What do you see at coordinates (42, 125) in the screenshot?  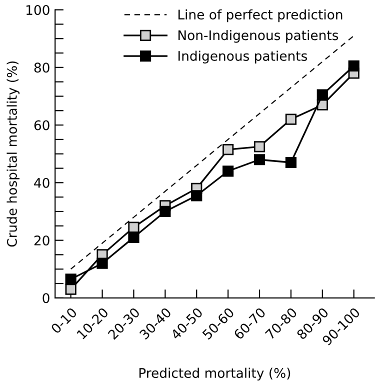 I see `y-tick-label: 60` at bounding box center [42, 125].